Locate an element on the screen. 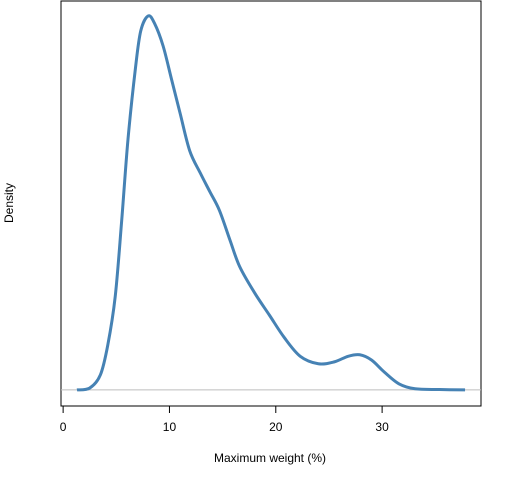 The height and width of the screenshot is (480, 512). x-axis-label: Maximum weight (%) is located at coordinates (270, 458).